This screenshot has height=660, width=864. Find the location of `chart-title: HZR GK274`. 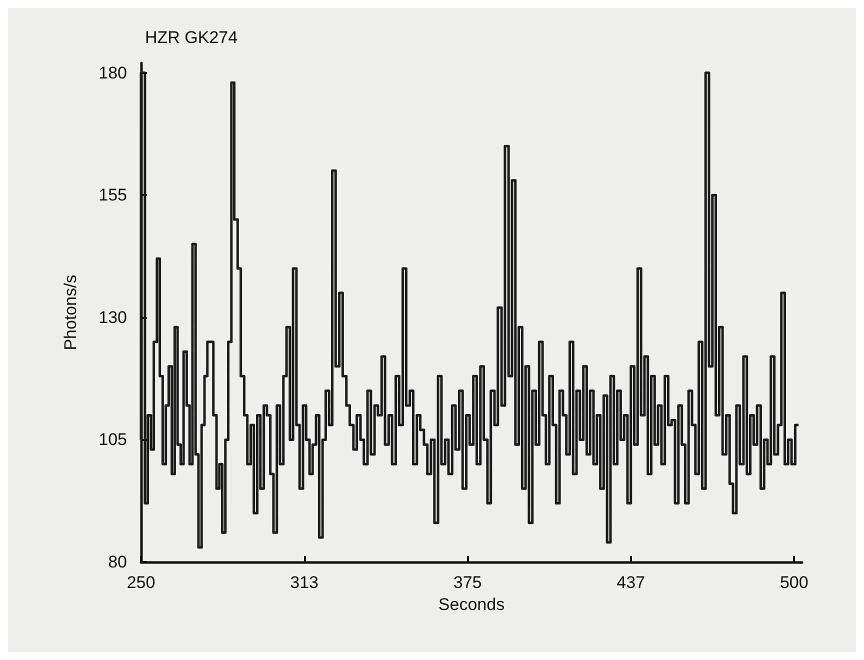

chart-title: HZR GK274 is located at coordinates (191, 37).